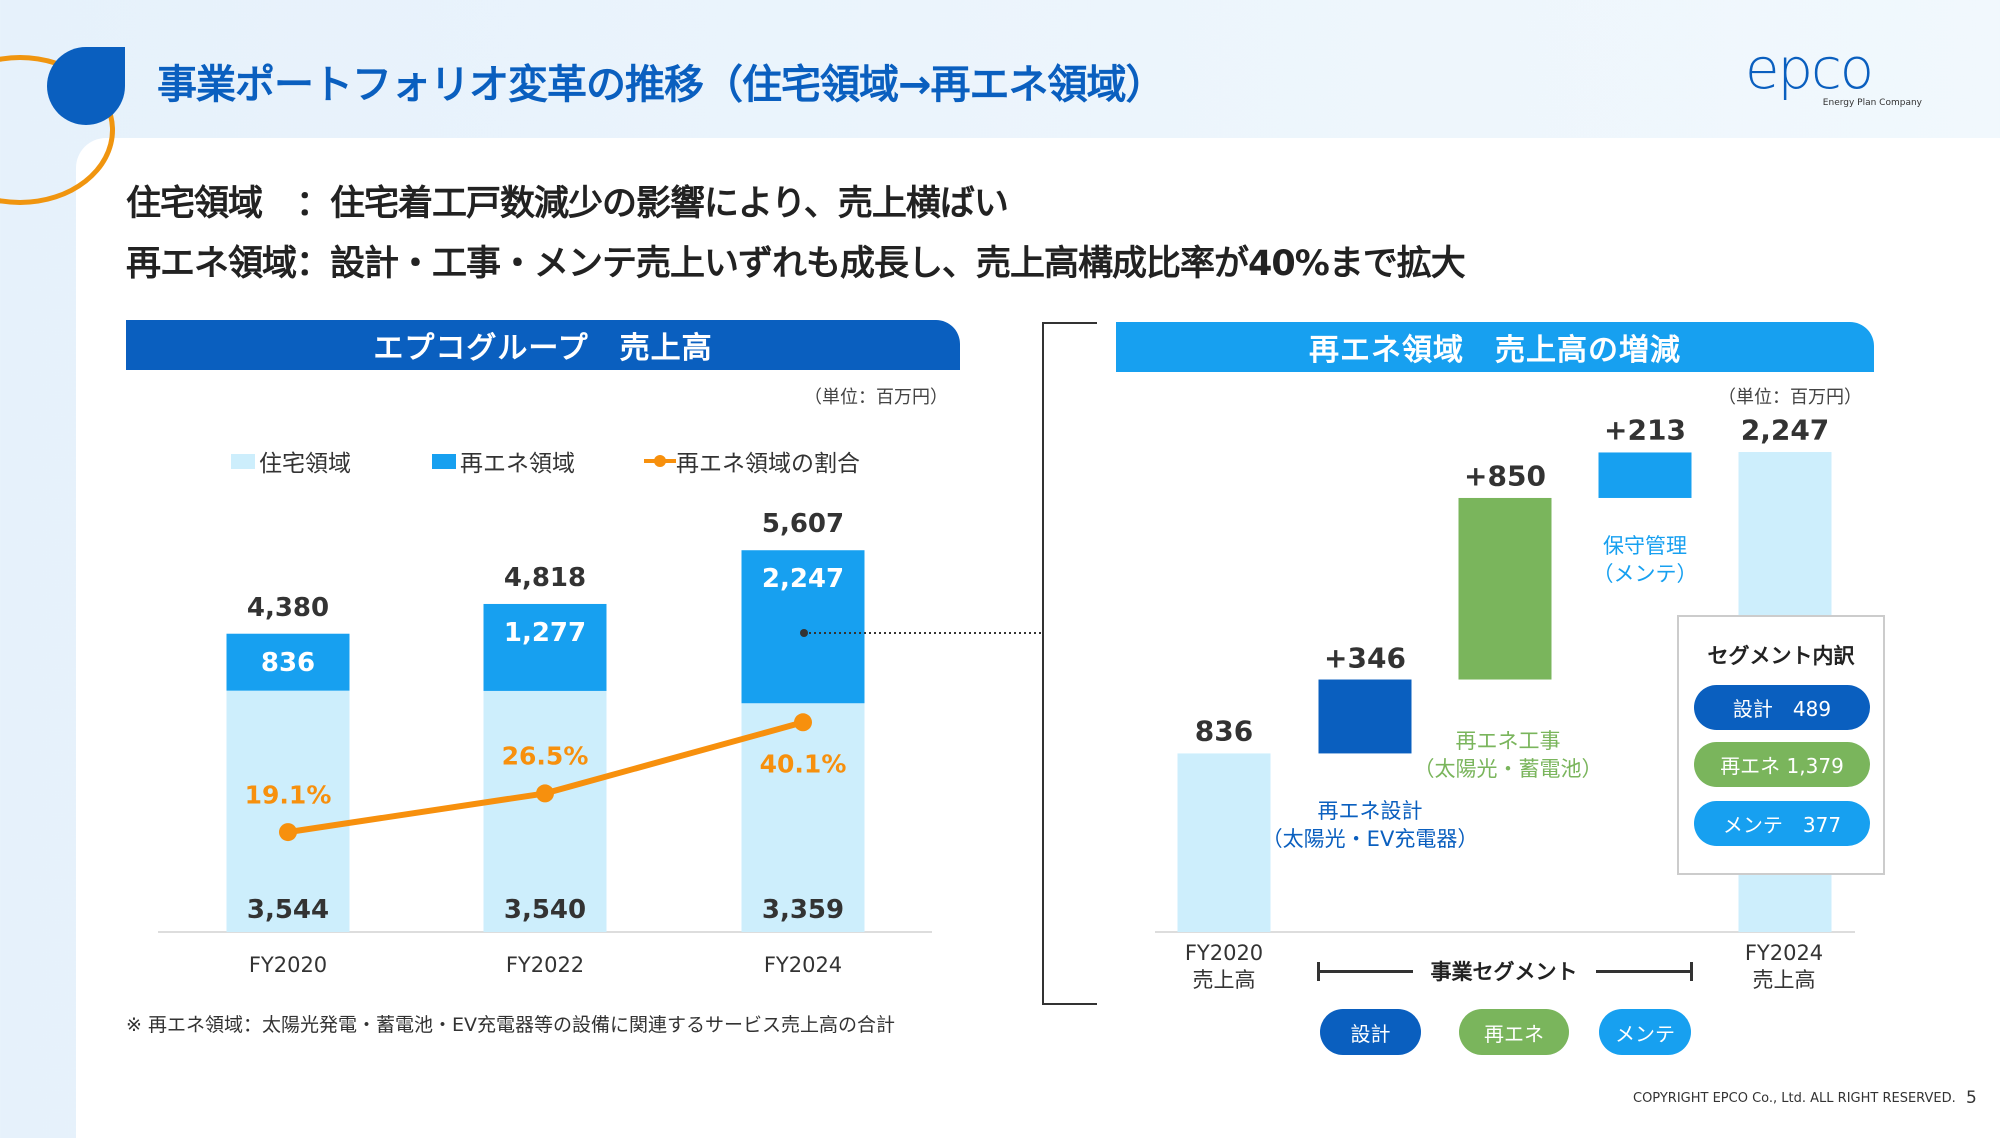  Describe the element at coordinates (661, 85) in the screenshot. I see `page-title: 事業ポートフォリオ変革の推移（住宅領域→再エネ領域）` at that location.